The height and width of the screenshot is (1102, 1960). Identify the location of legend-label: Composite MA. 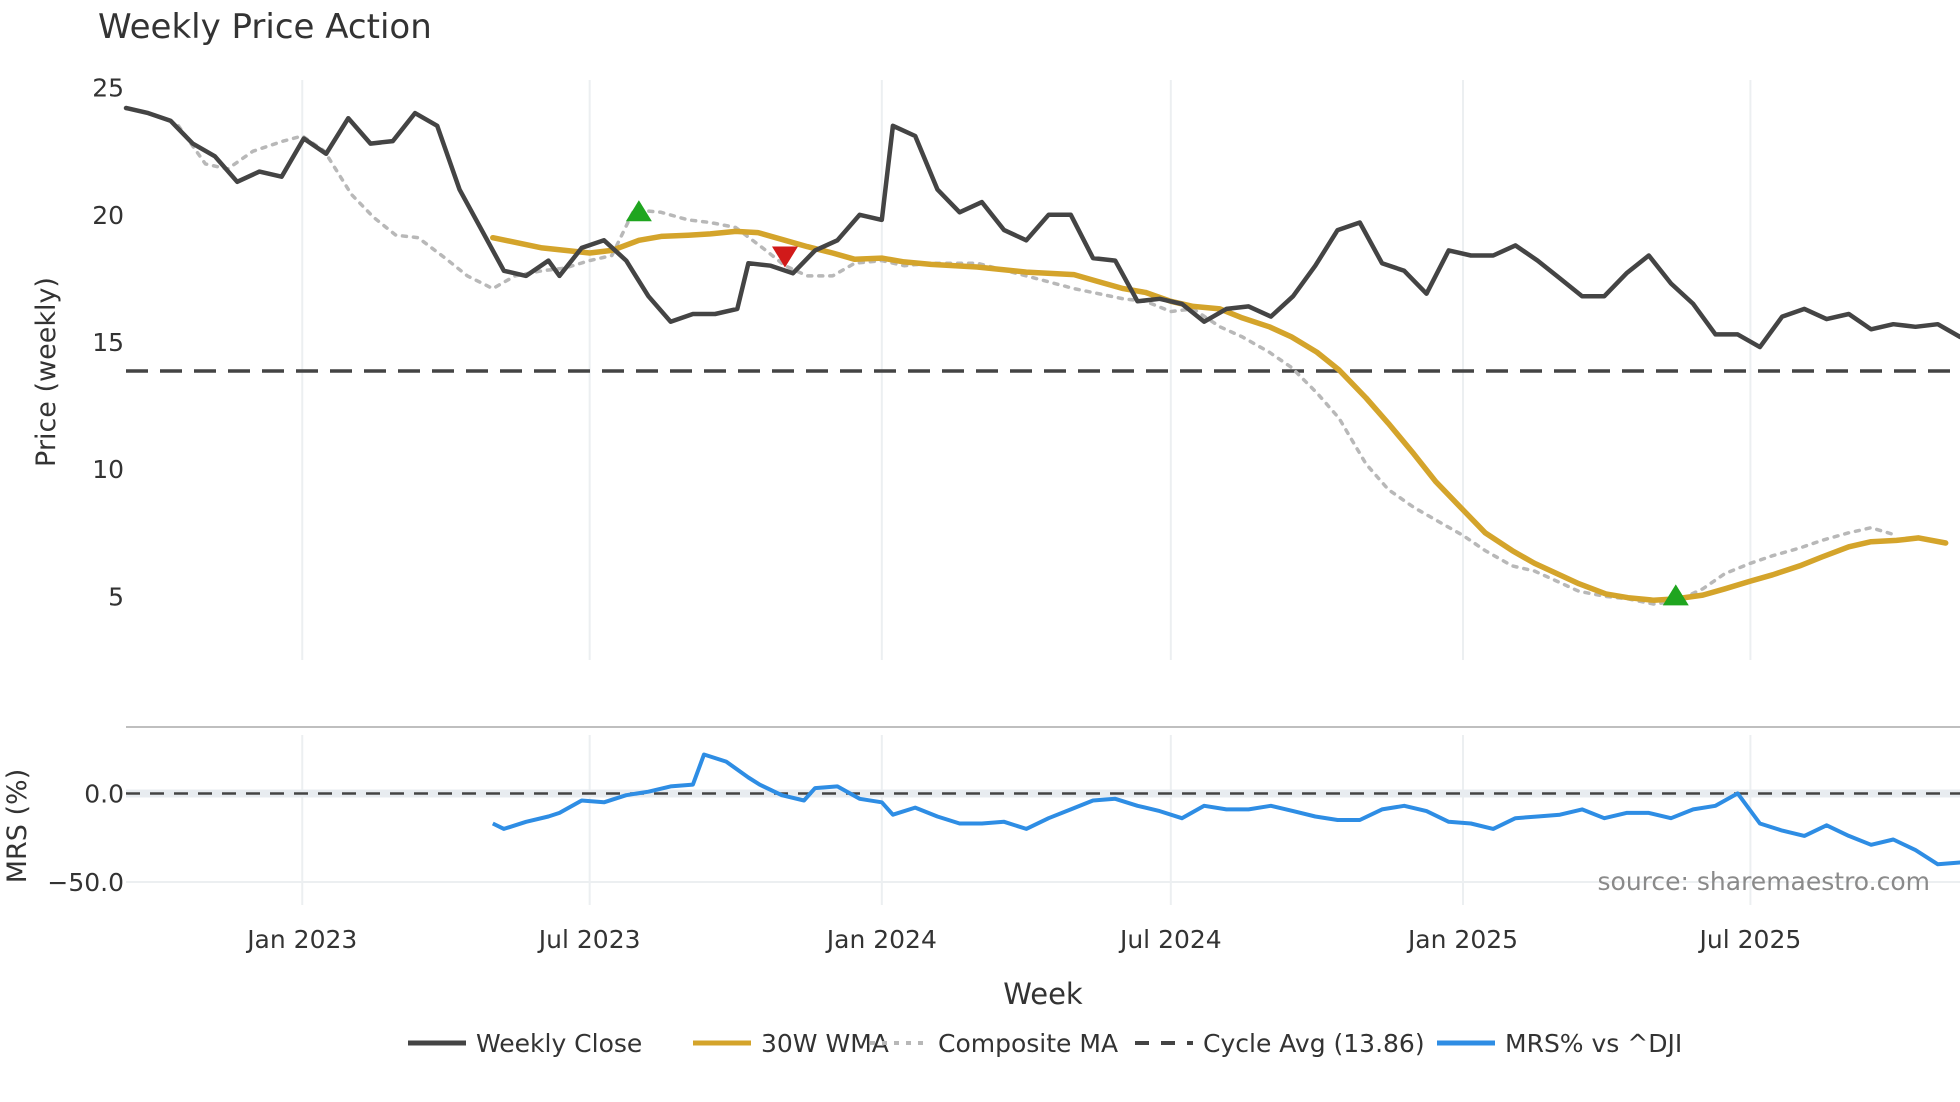
(1028, 1043).